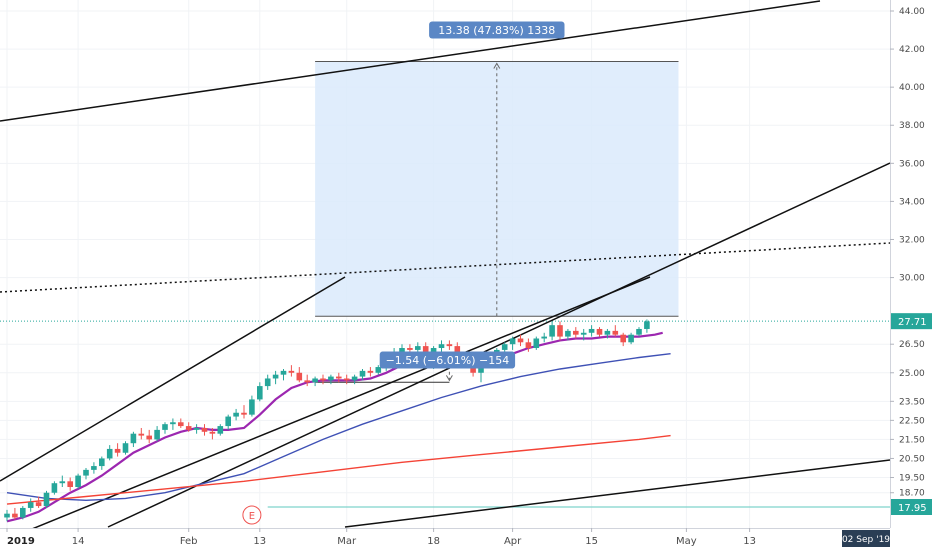  What do you see at coordinates (912, 240) in the screenshot?
I see `price-tick-label: 32.00` at bounding box center [912, 240].